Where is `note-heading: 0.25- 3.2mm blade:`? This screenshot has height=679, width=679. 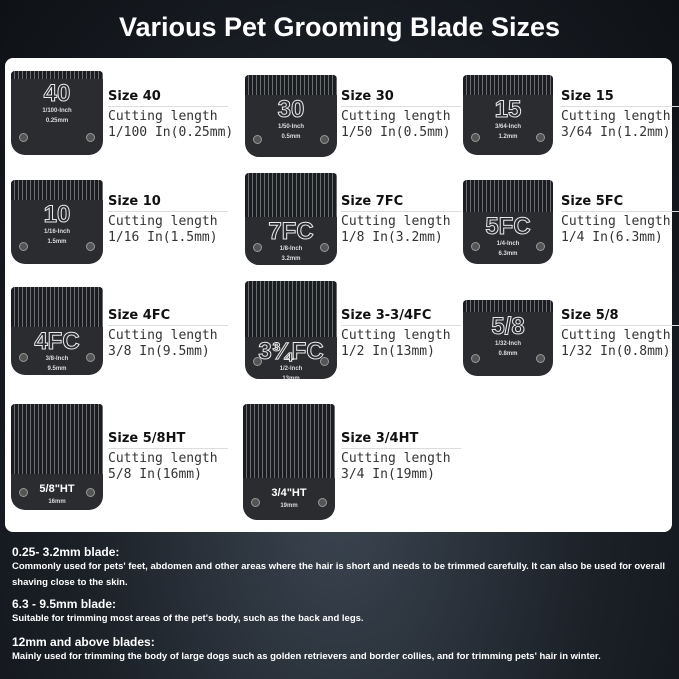
note-heading: 0.25- 3.2mm blade: is located at coordinates (66, 552).